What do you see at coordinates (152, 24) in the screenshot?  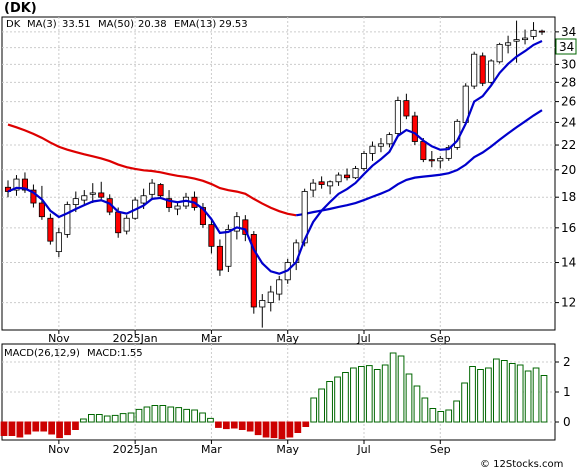 I see `legend-ma50-value: 20.38` at bounding box center [152, 24].